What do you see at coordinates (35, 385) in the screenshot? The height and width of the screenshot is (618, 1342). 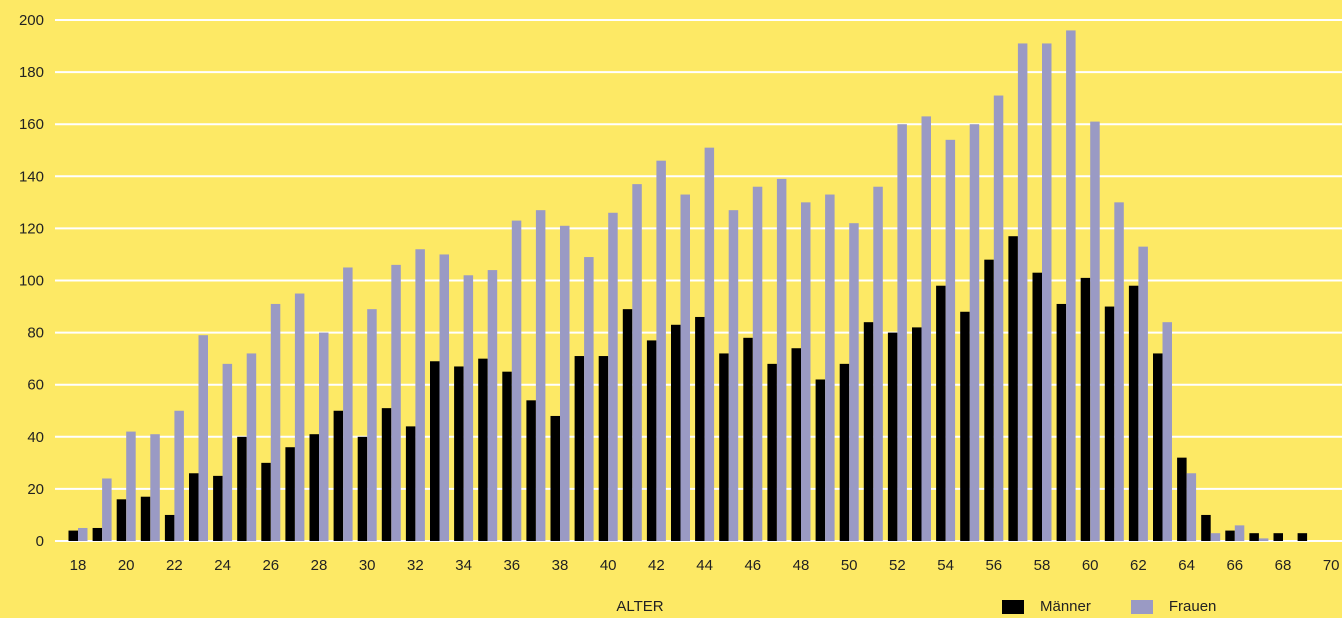 I see `y-tick-label-60: 60` at bounding box center [35, 385].